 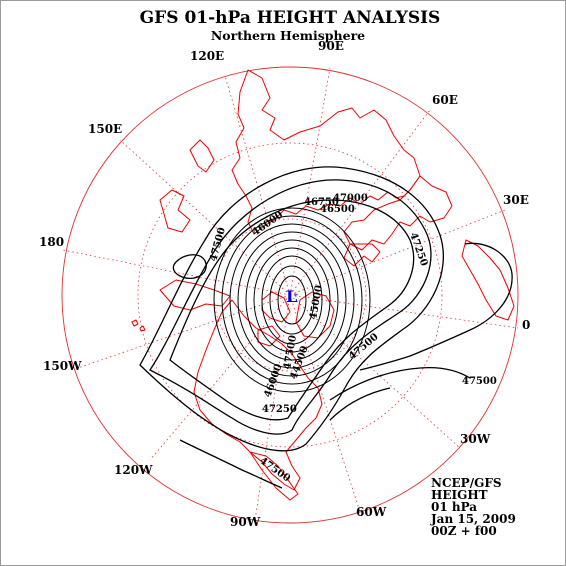 I want to click on latitude-circle-60n, so click(x=290, y=295).